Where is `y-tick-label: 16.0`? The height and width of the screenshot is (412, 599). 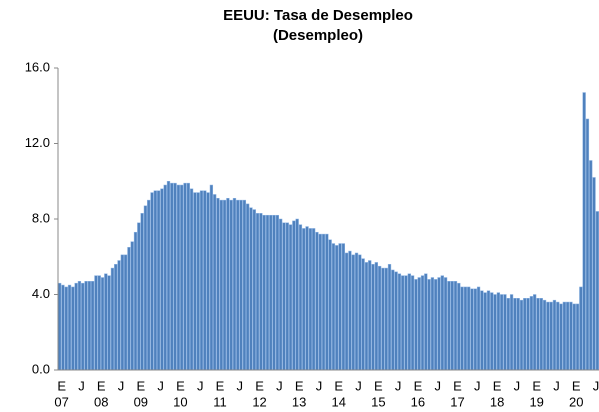
y-tick-label: 16.0 is located at coordinates (37, 66).